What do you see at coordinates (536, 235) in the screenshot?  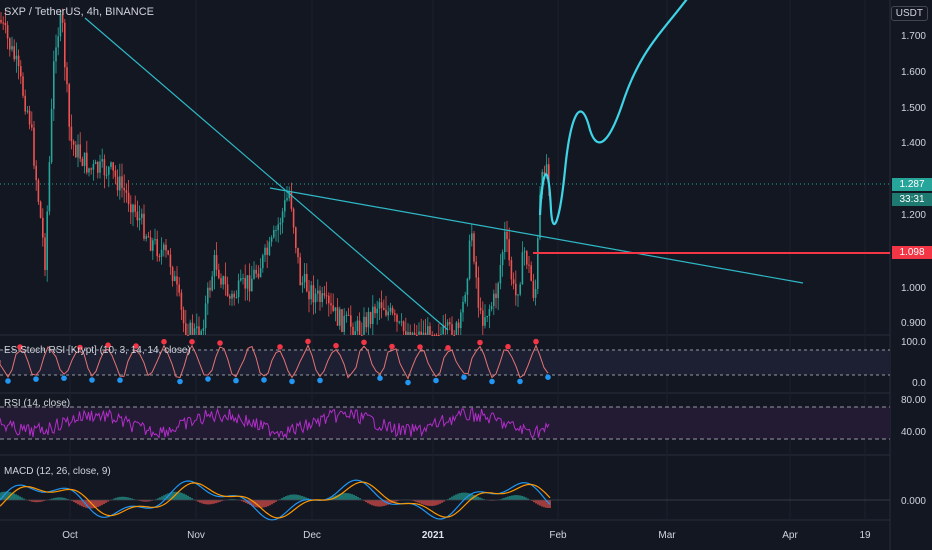 I see `resistance-trendline` at bounding box center [536, 235].